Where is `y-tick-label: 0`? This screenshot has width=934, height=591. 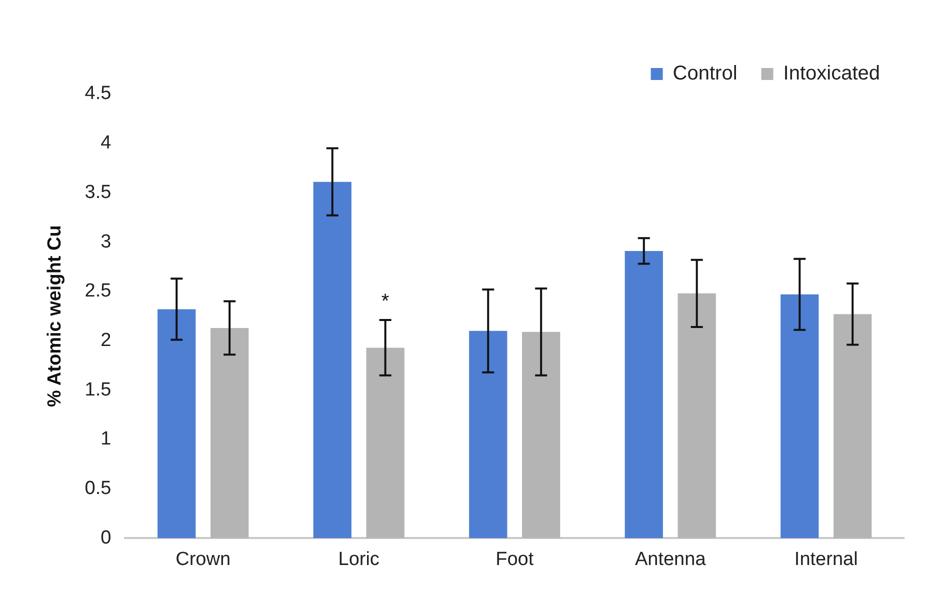 y-tick-label: 0 is located at coordinates (106, 537).